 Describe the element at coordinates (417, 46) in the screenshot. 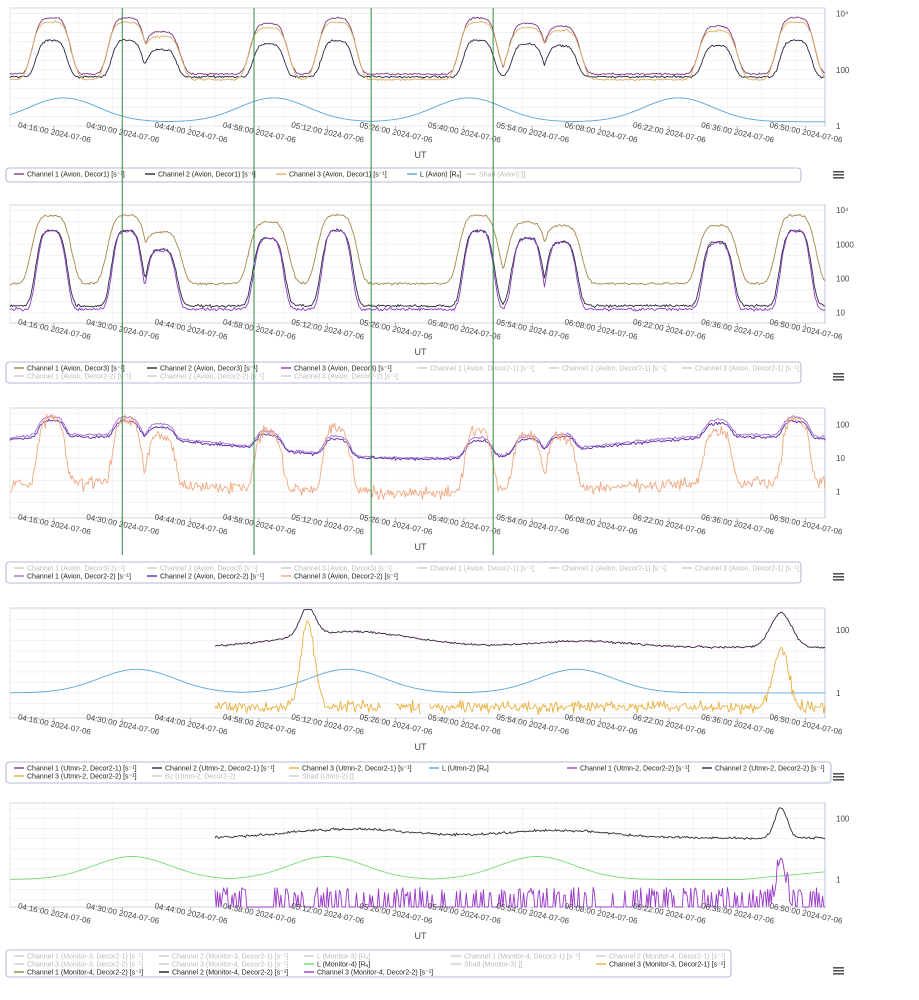

I see `series-ch1-decor1` at that location.